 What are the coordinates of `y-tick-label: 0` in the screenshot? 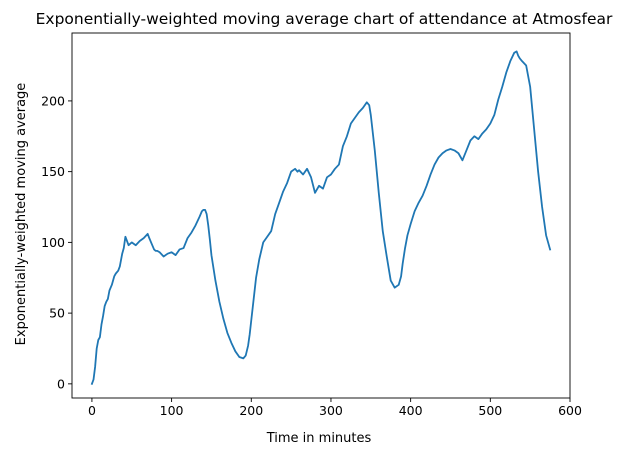 It's located at (61, 383).